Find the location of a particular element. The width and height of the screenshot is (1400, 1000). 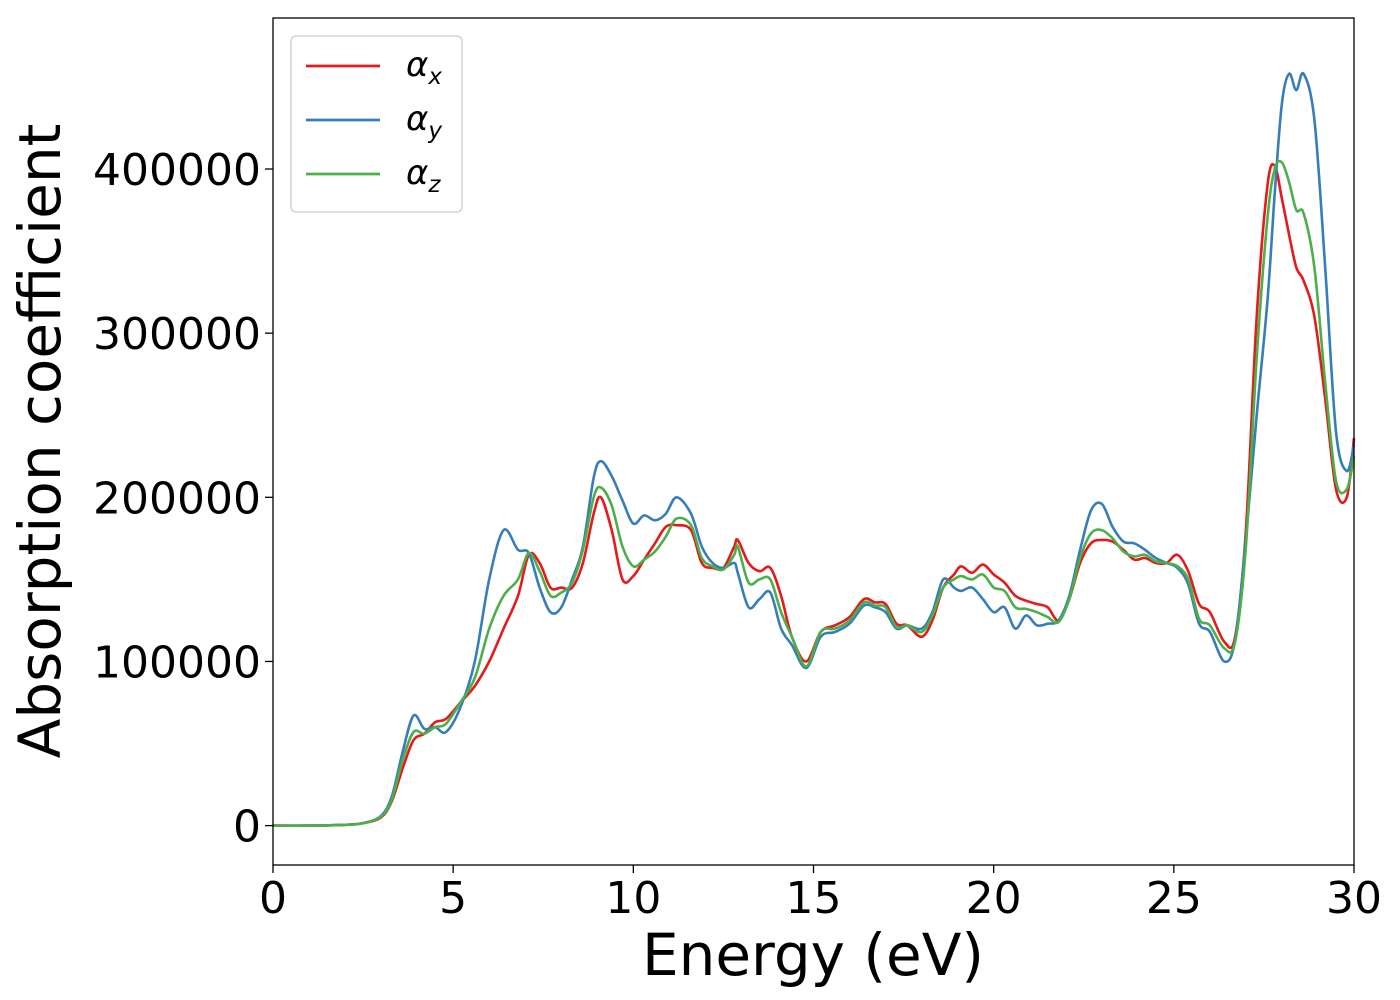

y-tick-label: 100000 is located at coordinates (177, 662).